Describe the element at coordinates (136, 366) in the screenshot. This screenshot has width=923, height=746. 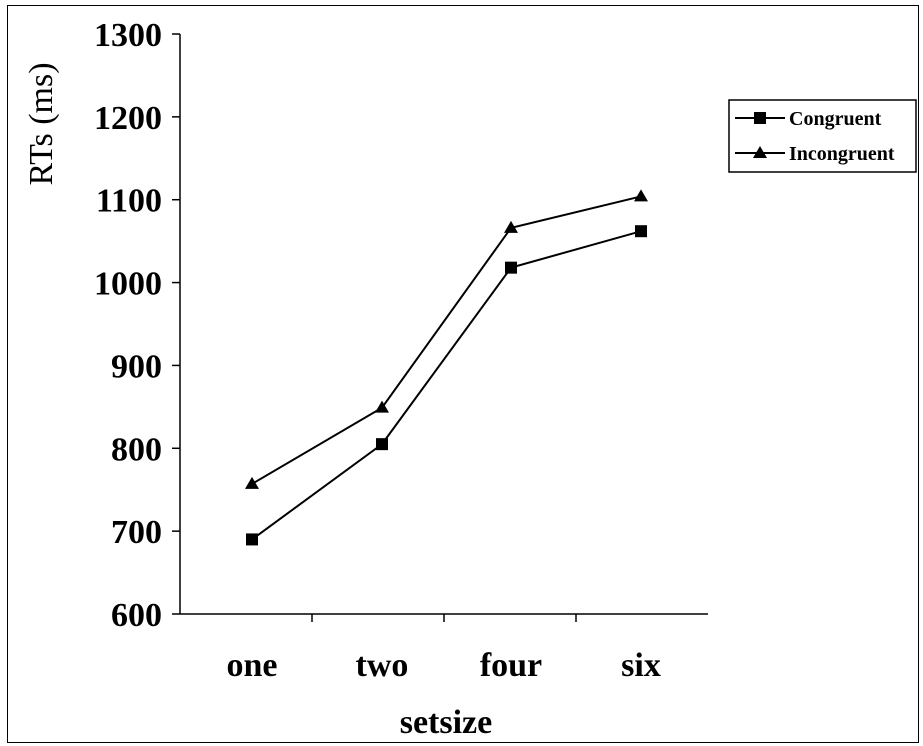
I see `y-tick-label: 900` at that location.